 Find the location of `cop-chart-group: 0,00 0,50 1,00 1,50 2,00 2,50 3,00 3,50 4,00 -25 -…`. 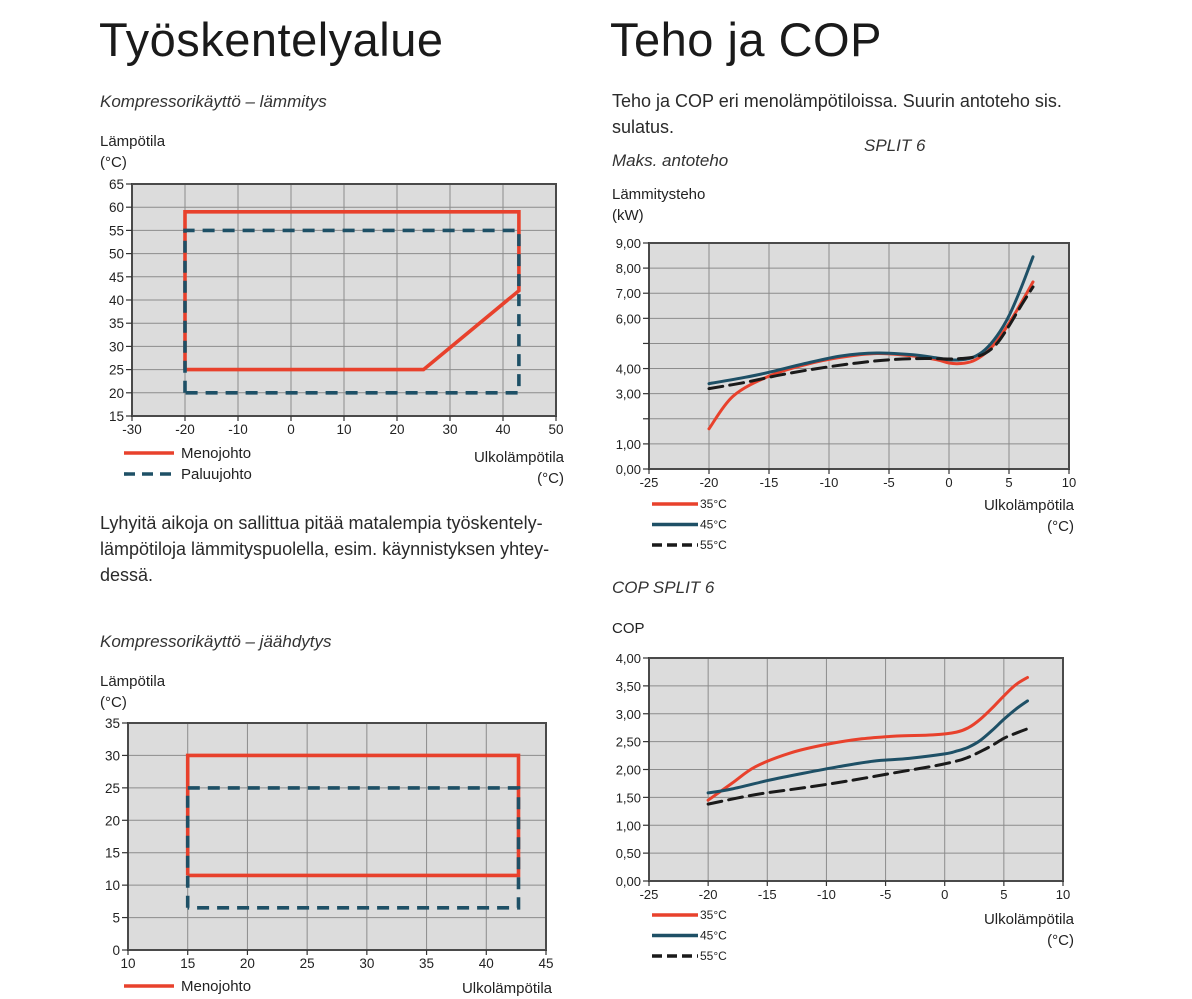

cop-chart-group: 0,00 0,50 1,00 1,50 2,00 2,50 3,00 3,50 4,00 -25 -… is located at coordinates (843, 807).